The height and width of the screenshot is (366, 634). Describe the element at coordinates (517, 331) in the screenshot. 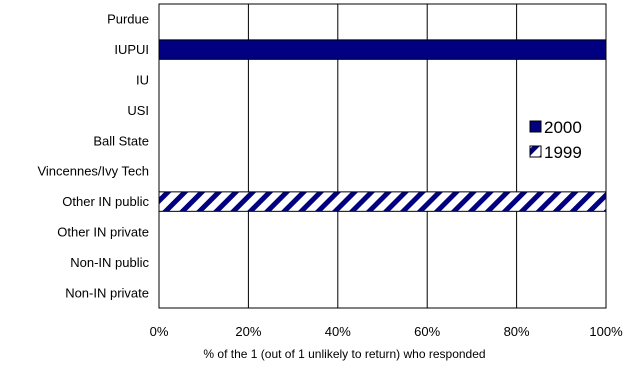

I see `x-tick-80pct: 80%` at that location.